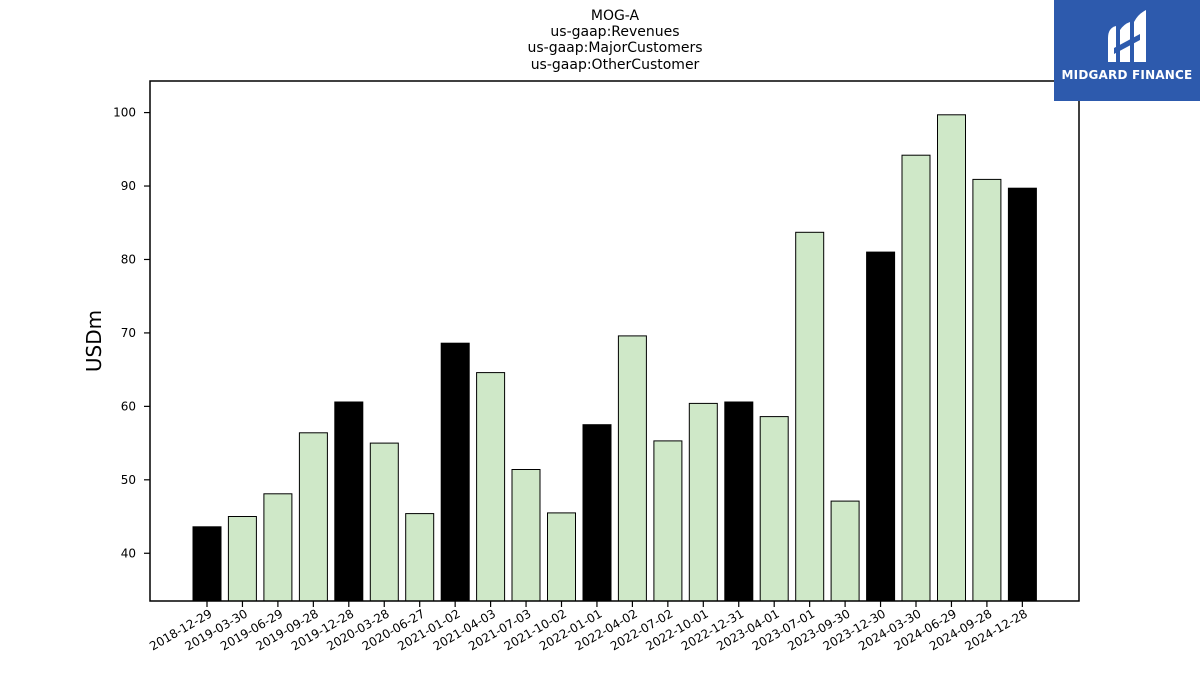 The image size is (1200, 675). What do you see at coordinates (614, 48) in the screenshot?
I see `title-line-major-customers: us-gaap:MajorCustomers` at bounding box center [614, 48].